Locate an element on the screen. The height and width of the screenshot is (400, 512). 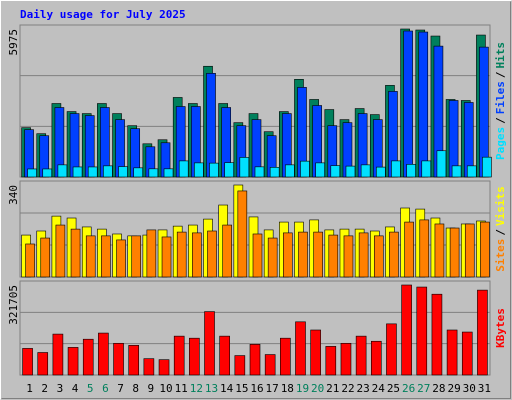
x-tick-label: 17 is located at coordinates (272, 388).